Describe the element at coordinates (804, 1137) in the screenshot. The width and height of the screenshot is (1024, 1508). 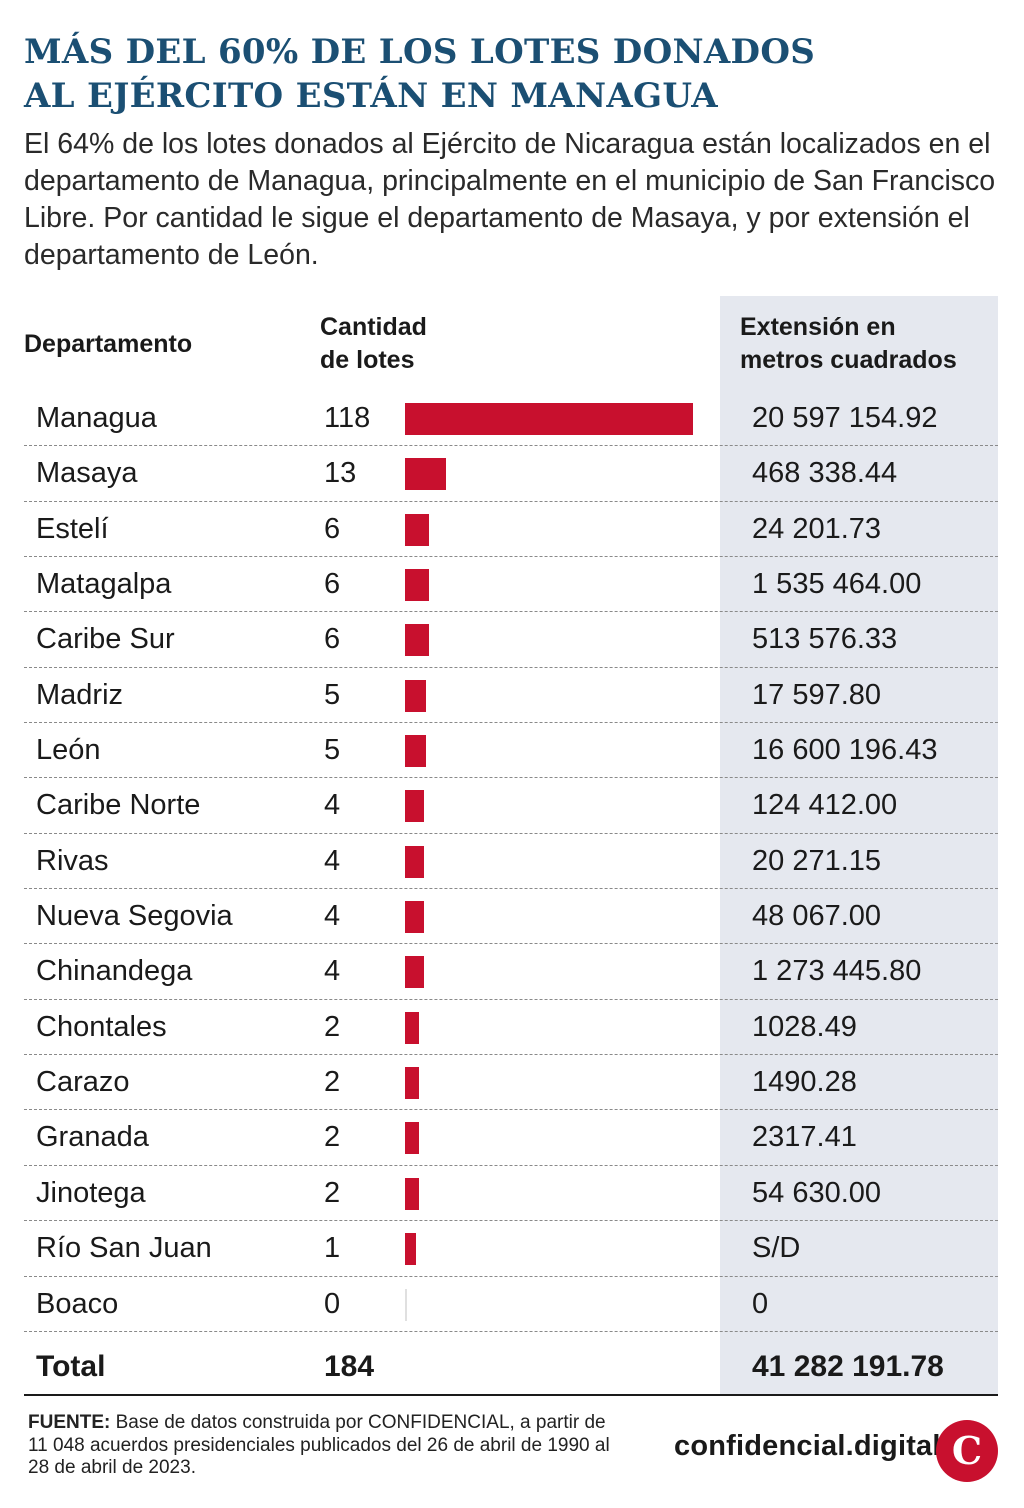
I see `row-extension: 2317.41` at that location.